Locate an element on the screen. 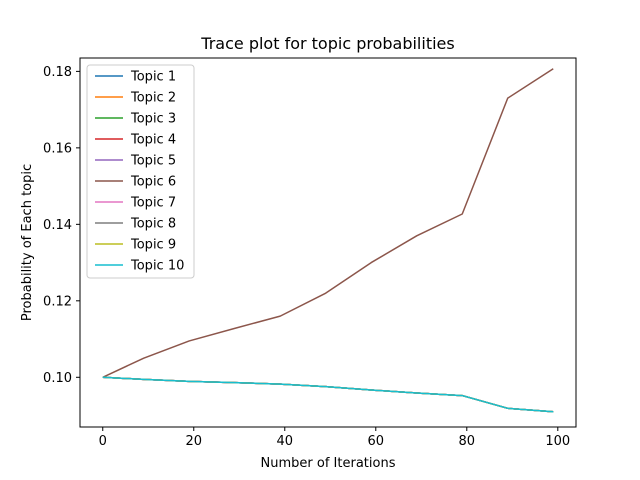  x-tick-label: 20 is located at coordinates (193, 441).